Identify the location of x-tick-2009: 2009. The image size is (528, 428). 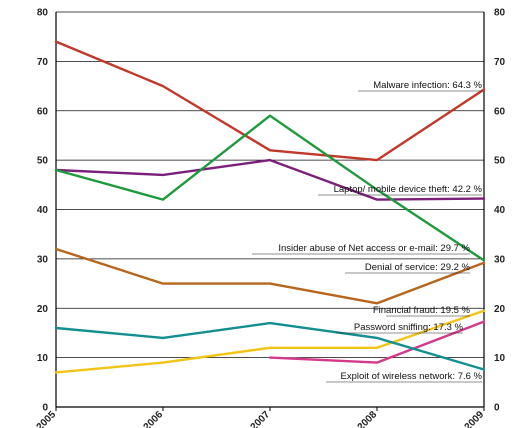
(475, 418).